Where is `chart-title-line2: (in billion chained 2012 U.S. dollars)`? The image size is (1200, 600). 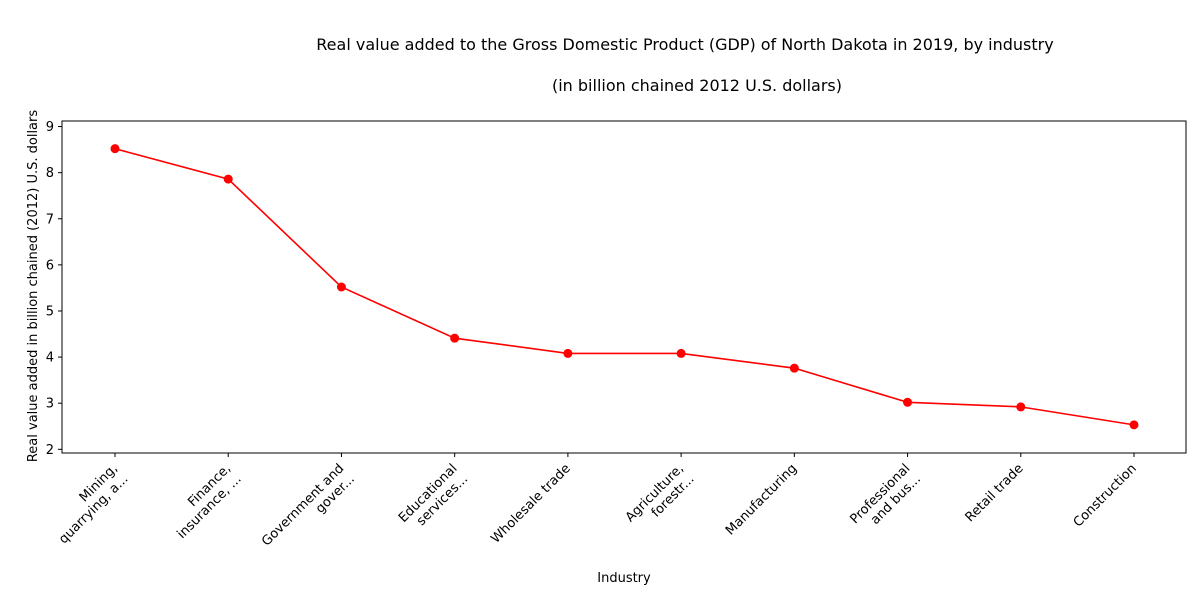 chart-title-line2: (in billion chained 2012 U.S. dollars) is located at coordinates (697, 85).